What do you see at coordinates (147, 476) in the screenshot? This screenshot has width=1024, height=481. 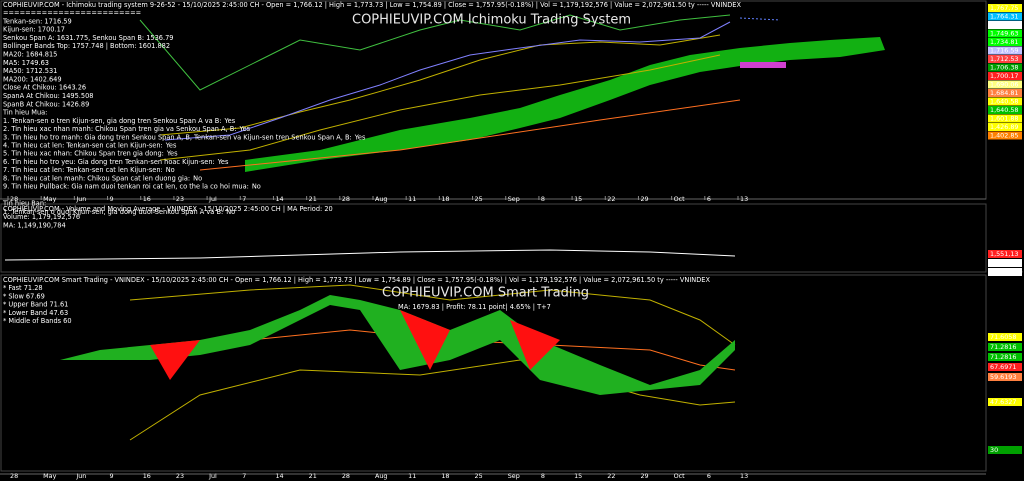 I see `date-label: 16` at bounding box center [147, 476].